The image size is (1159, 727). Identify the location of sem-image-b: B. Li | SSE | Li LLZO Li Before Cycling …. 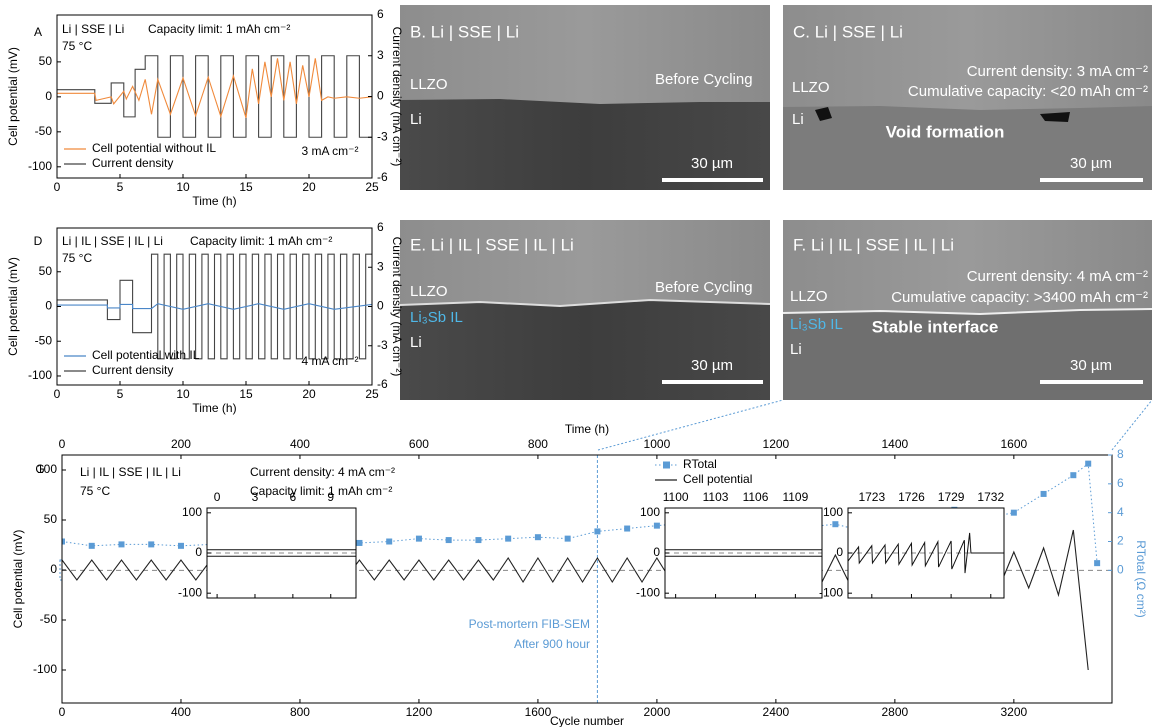
(585, 97).